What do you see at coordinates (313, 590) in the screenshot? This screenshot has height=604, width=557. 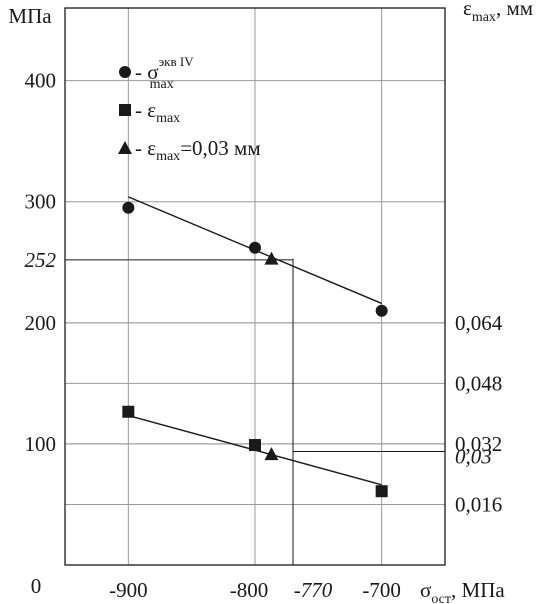 I see `x-special-label: -770` at bounding box center [313, 590].